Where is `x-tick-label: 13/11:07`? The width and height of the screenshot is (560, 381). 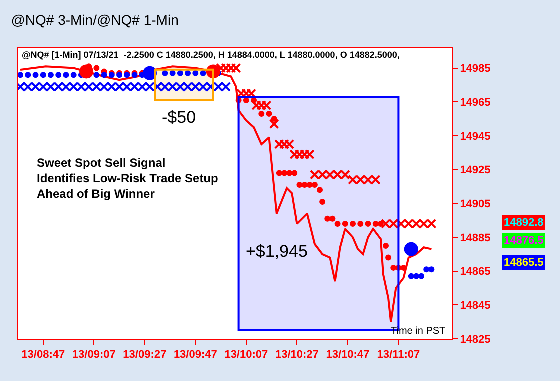
x-tick-label: 13/11:07 is located at coordinates (398, 355).